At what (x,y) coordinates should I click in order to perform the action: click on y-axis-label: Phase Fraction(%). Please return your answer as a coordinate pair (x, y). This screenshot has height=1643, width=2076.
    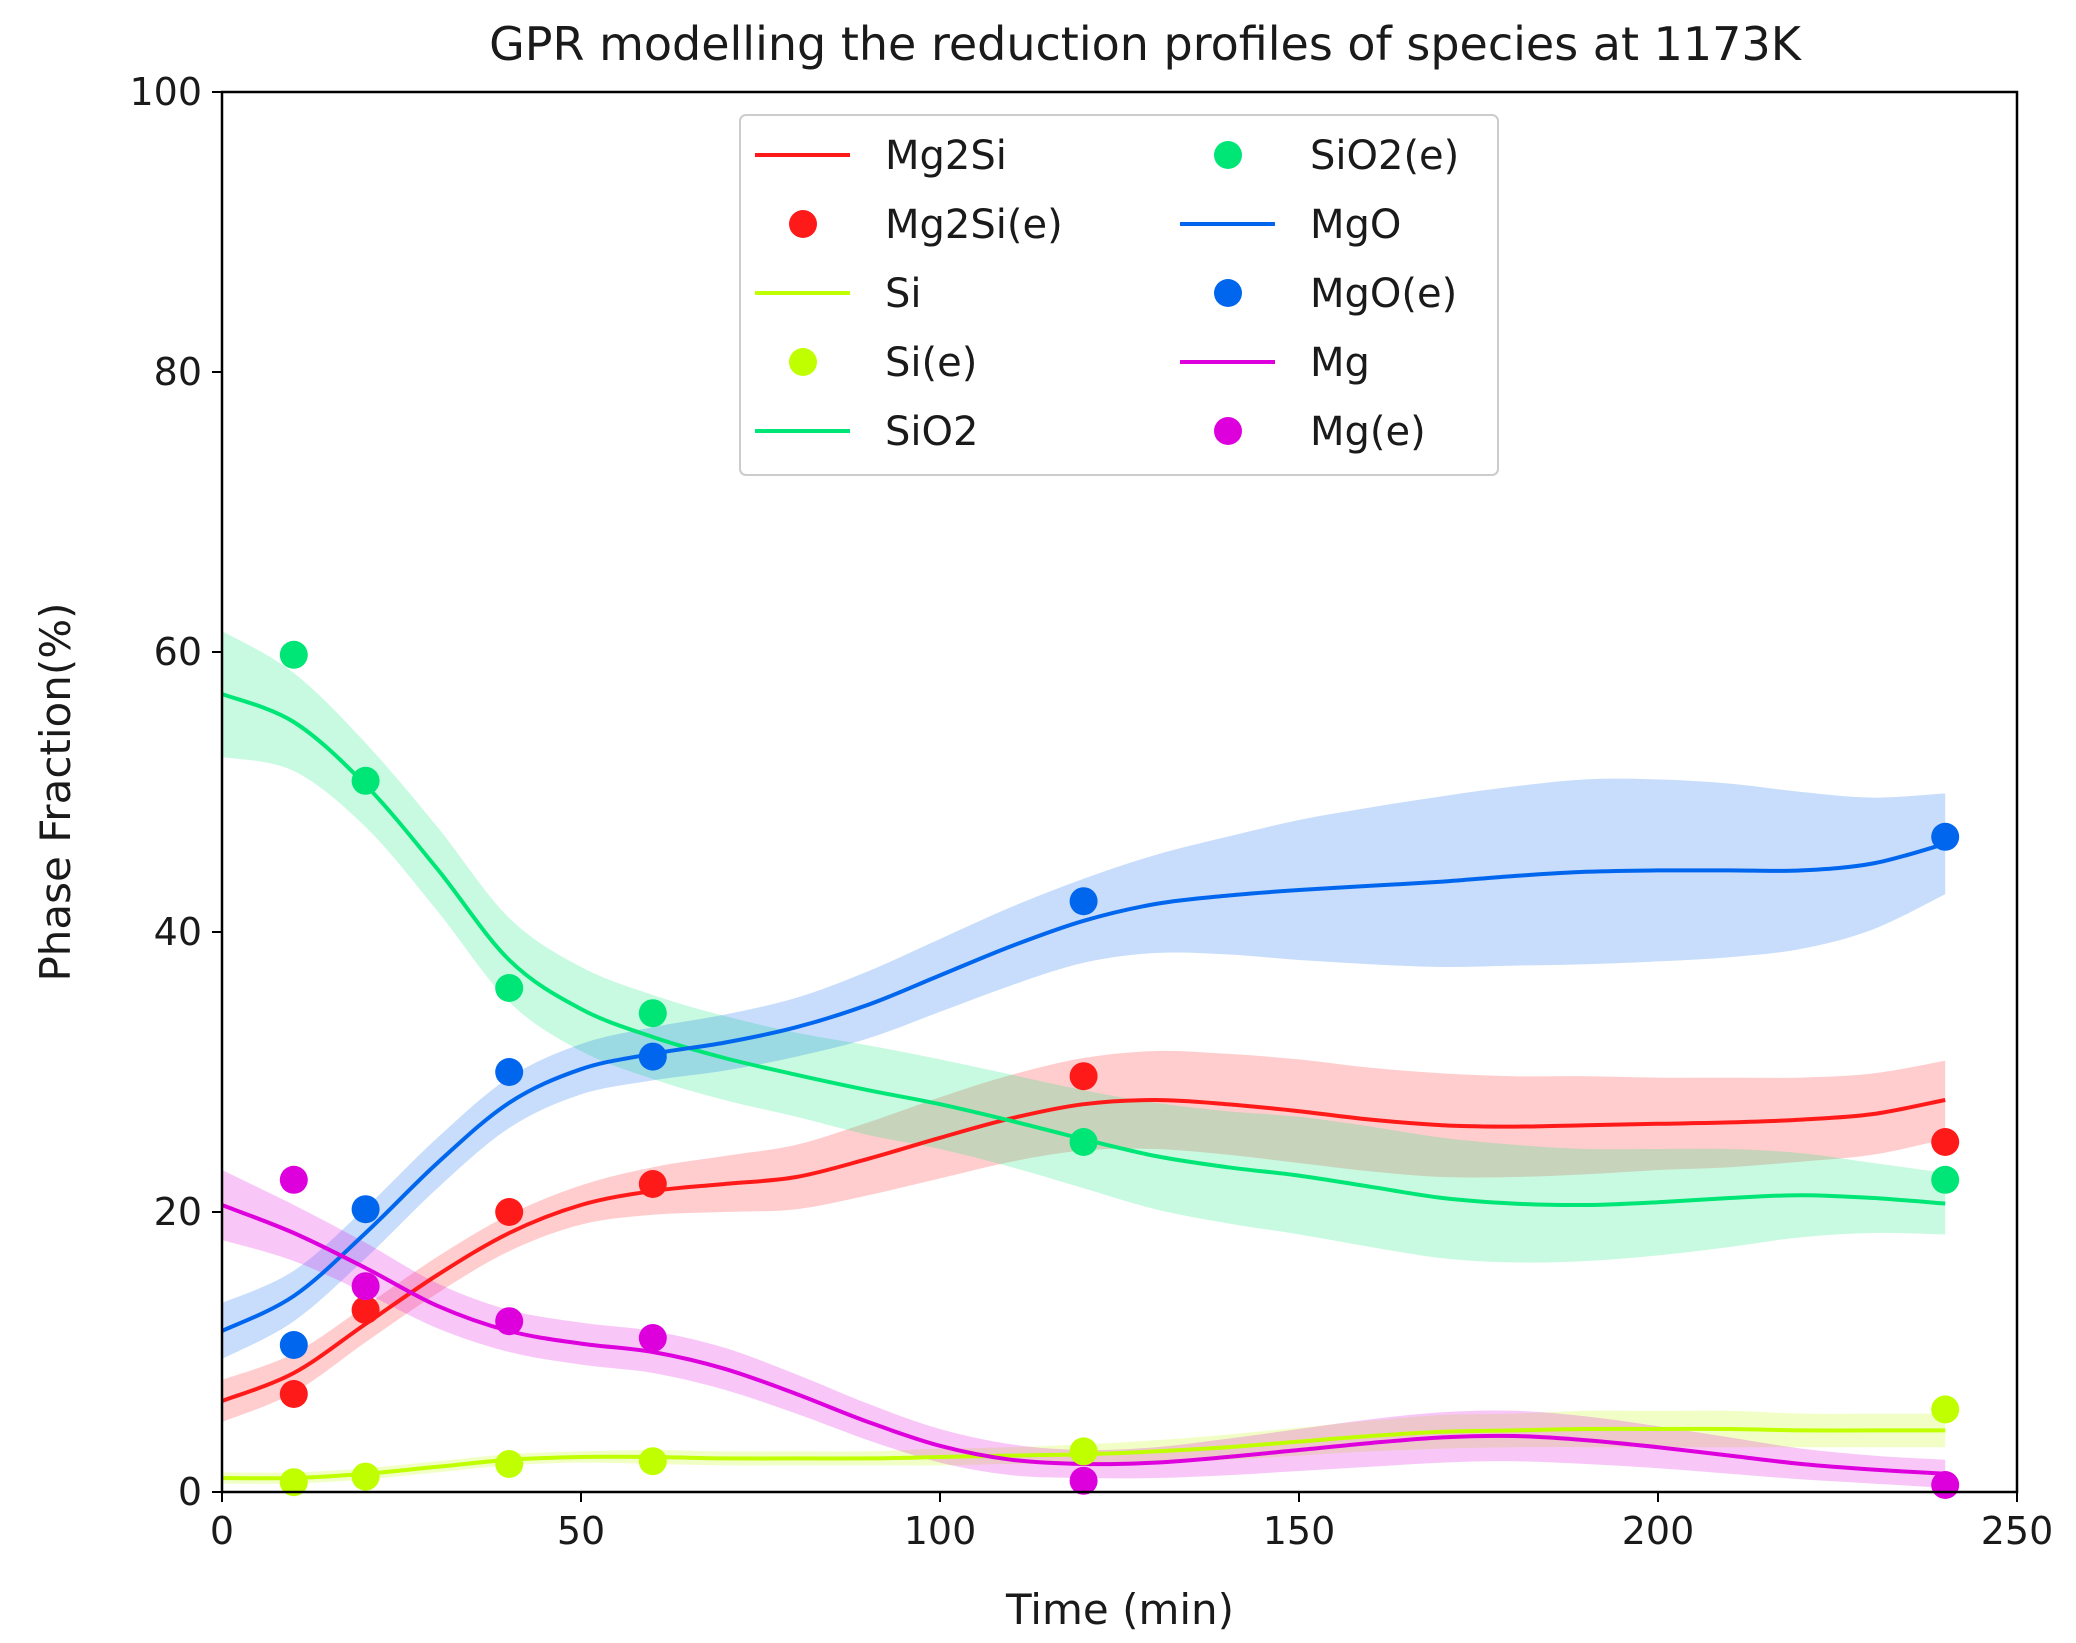
    Looking at the image, I should click on (55, 791).